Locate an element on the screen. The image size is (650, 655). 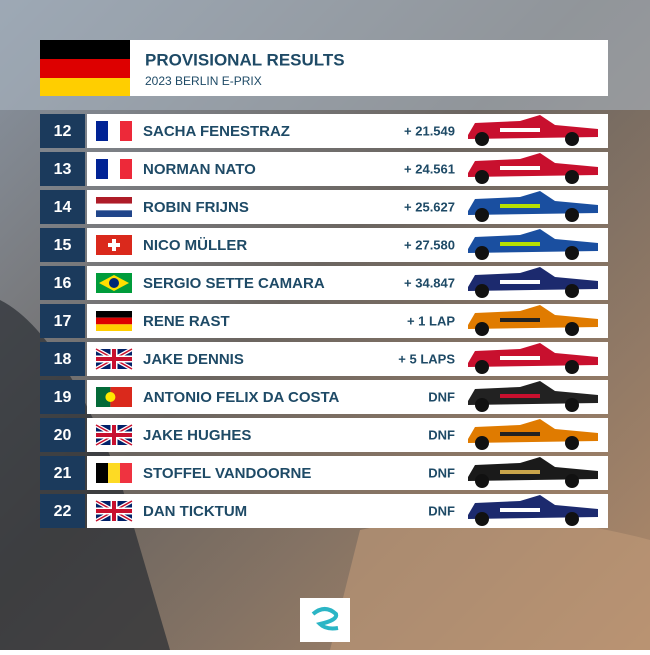
position: 19 is located at coordinates (63, 397).